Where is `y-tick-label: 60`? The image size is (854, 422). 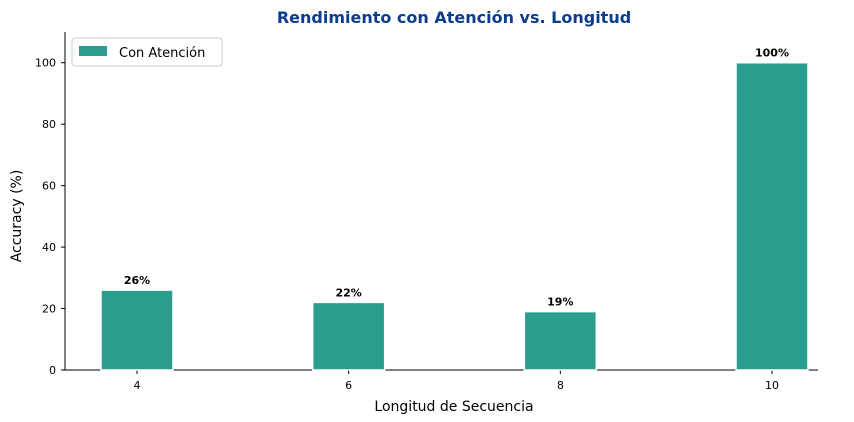 y-tick-label: 60 is located at coordinates (49, 186).